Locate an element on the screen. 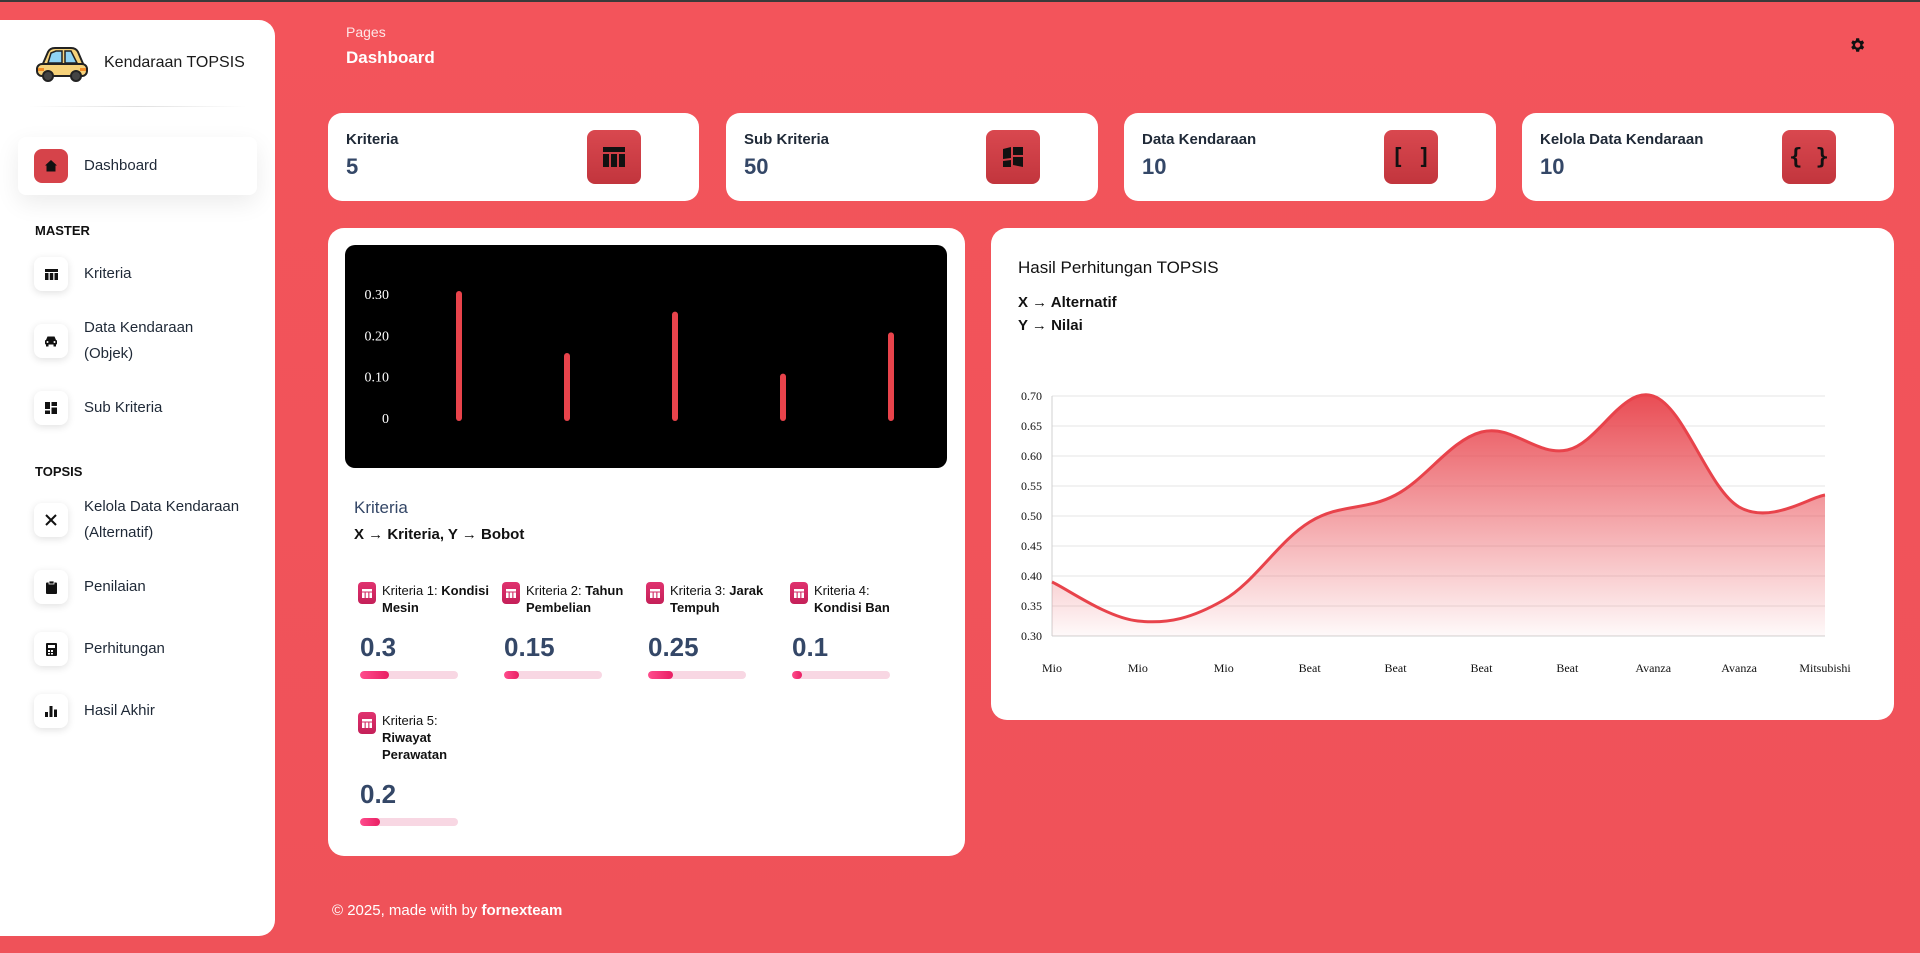 The width and height of the screenshot is (1920, 953). criterion-label: Kriteria 1: Kondisi Mesin is located at coordinates (435, 599).